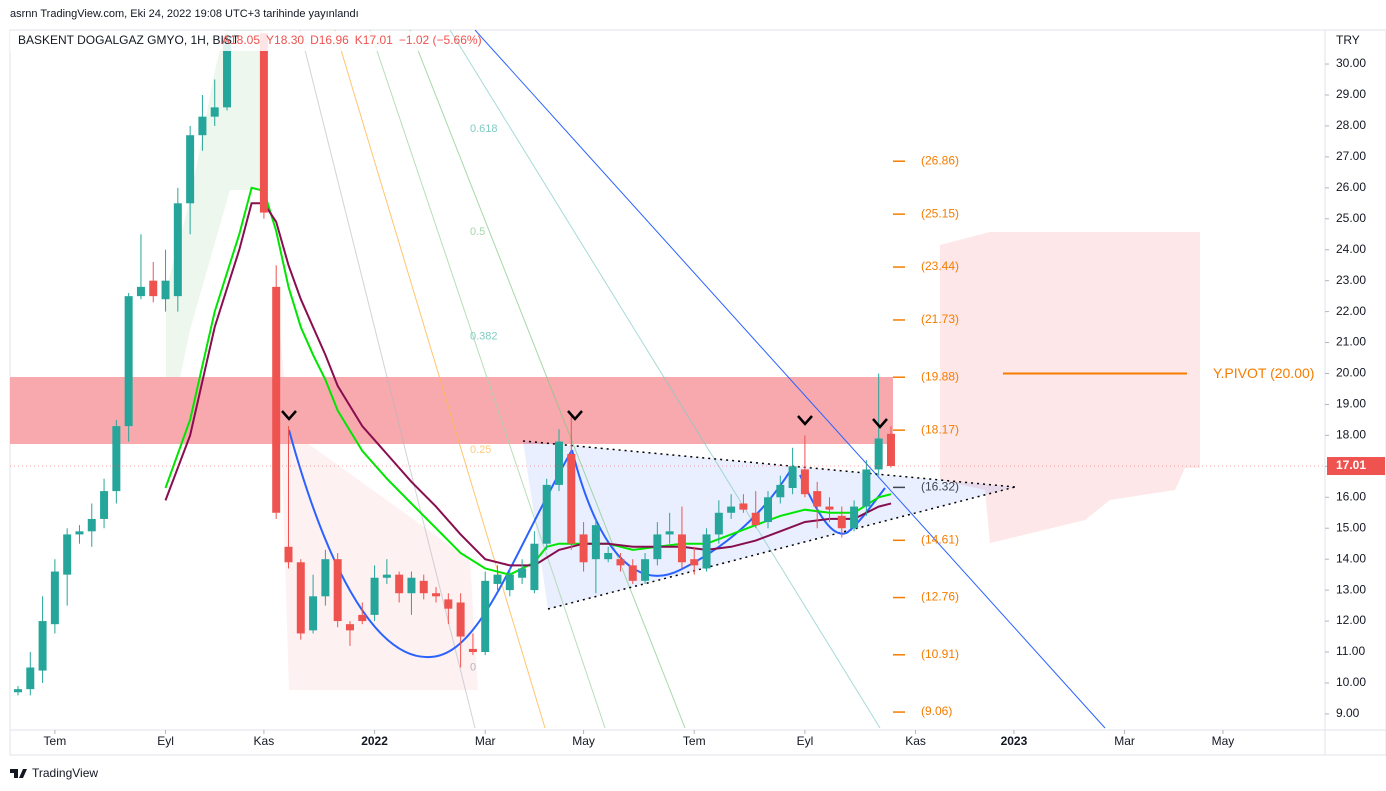 The height and width of the screenshot is (791, 1386). I want to click on brand: TradingView, so click(65, 773).